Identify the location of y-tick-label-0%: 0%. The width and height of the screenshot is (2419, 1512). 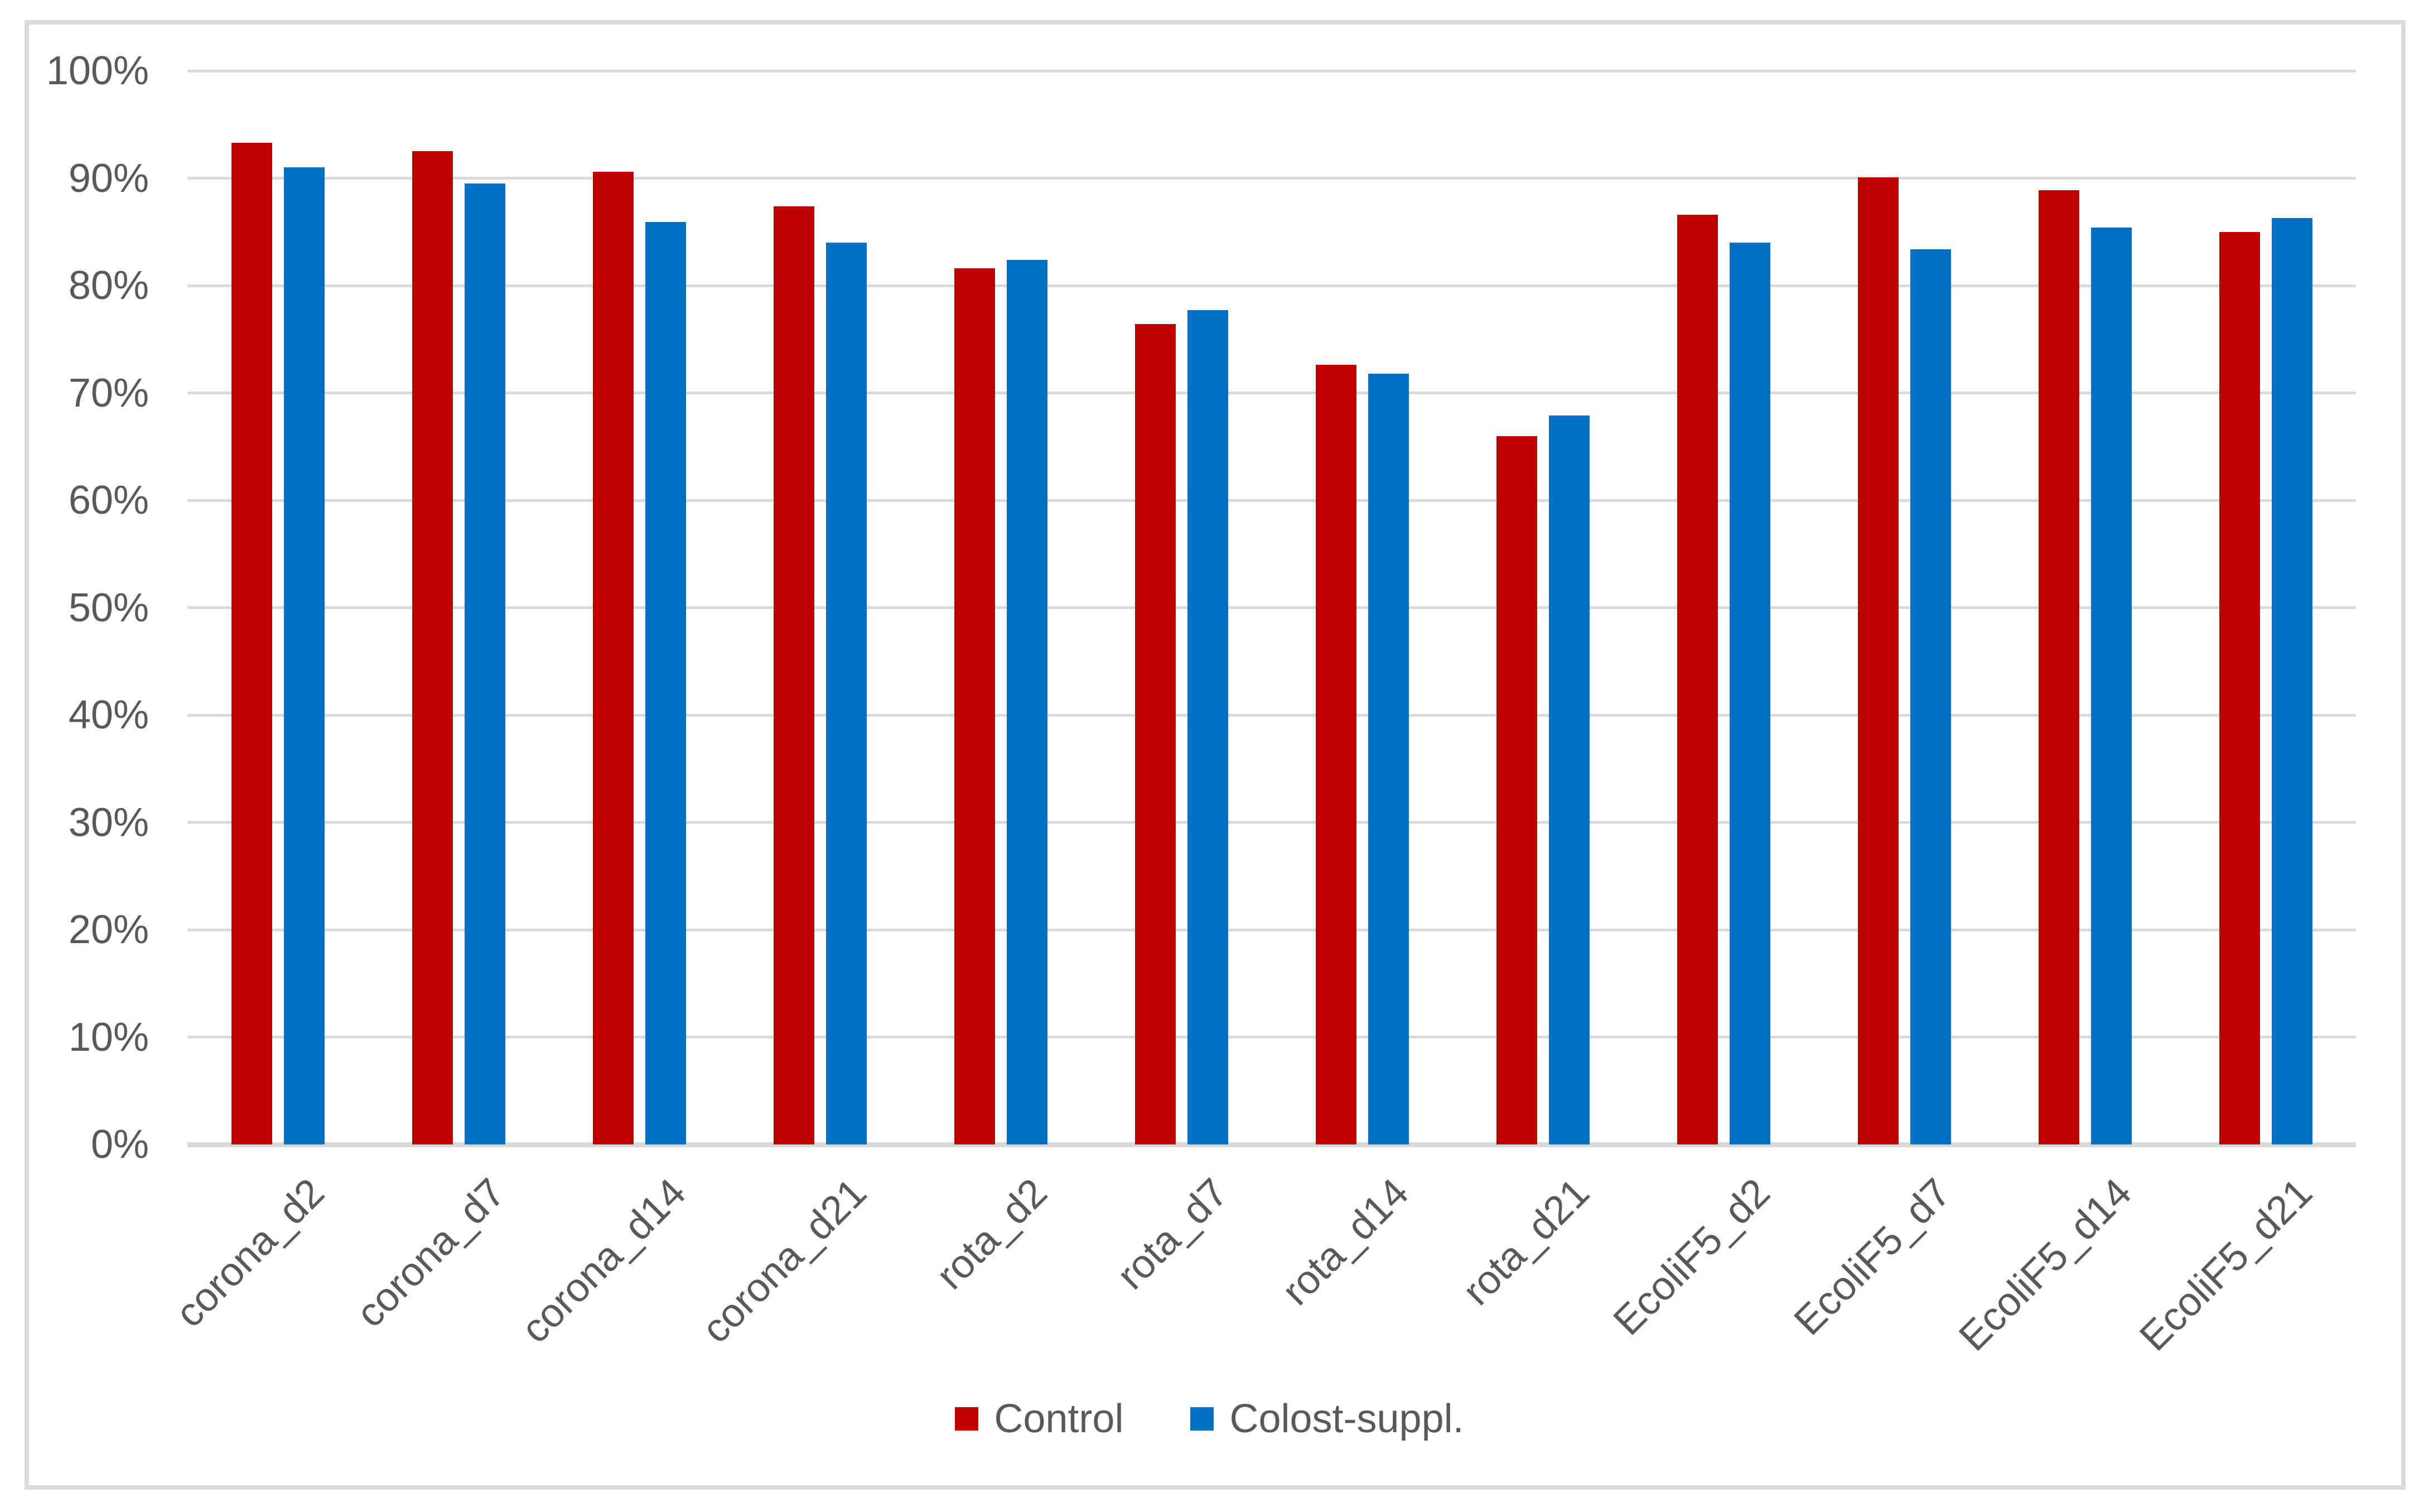
(120, 1144).